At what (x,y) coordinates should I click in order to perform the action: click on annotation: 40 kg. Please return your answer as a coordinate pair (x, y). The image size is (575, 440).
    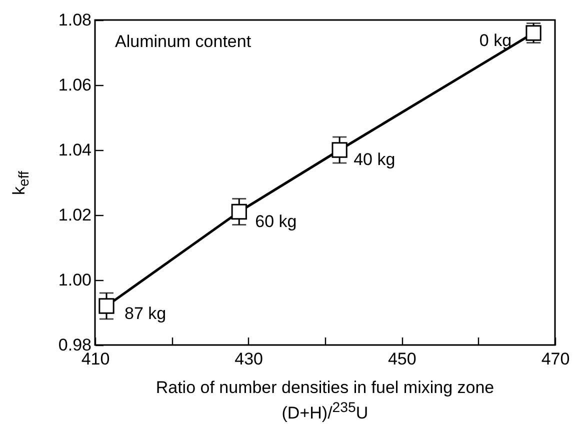
    Looking at the image, I should click on (375, 159).